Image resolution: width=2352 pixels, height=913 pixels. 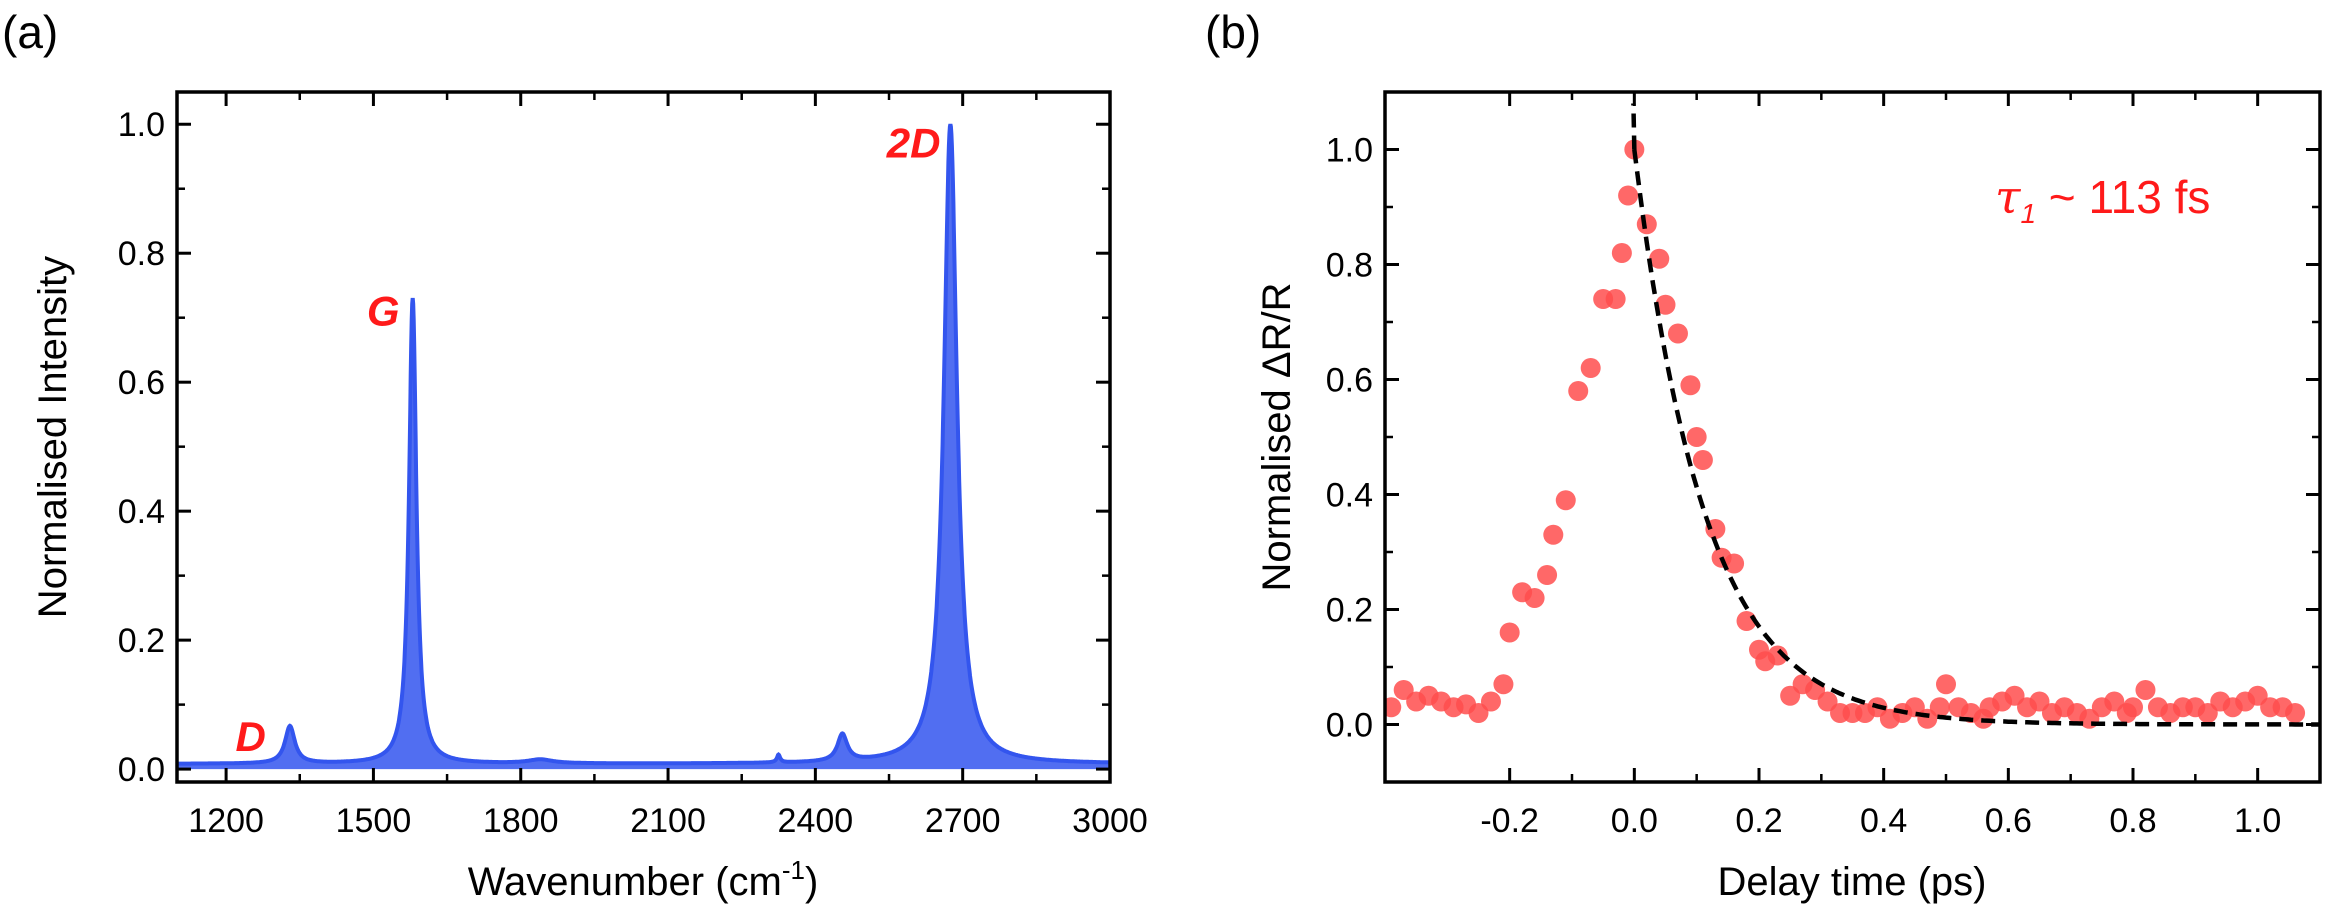 What do you see at coordinates (913, 143) in the screenshot?
I see `peak-label-2d: 2D` at bounding box center [913, 143].